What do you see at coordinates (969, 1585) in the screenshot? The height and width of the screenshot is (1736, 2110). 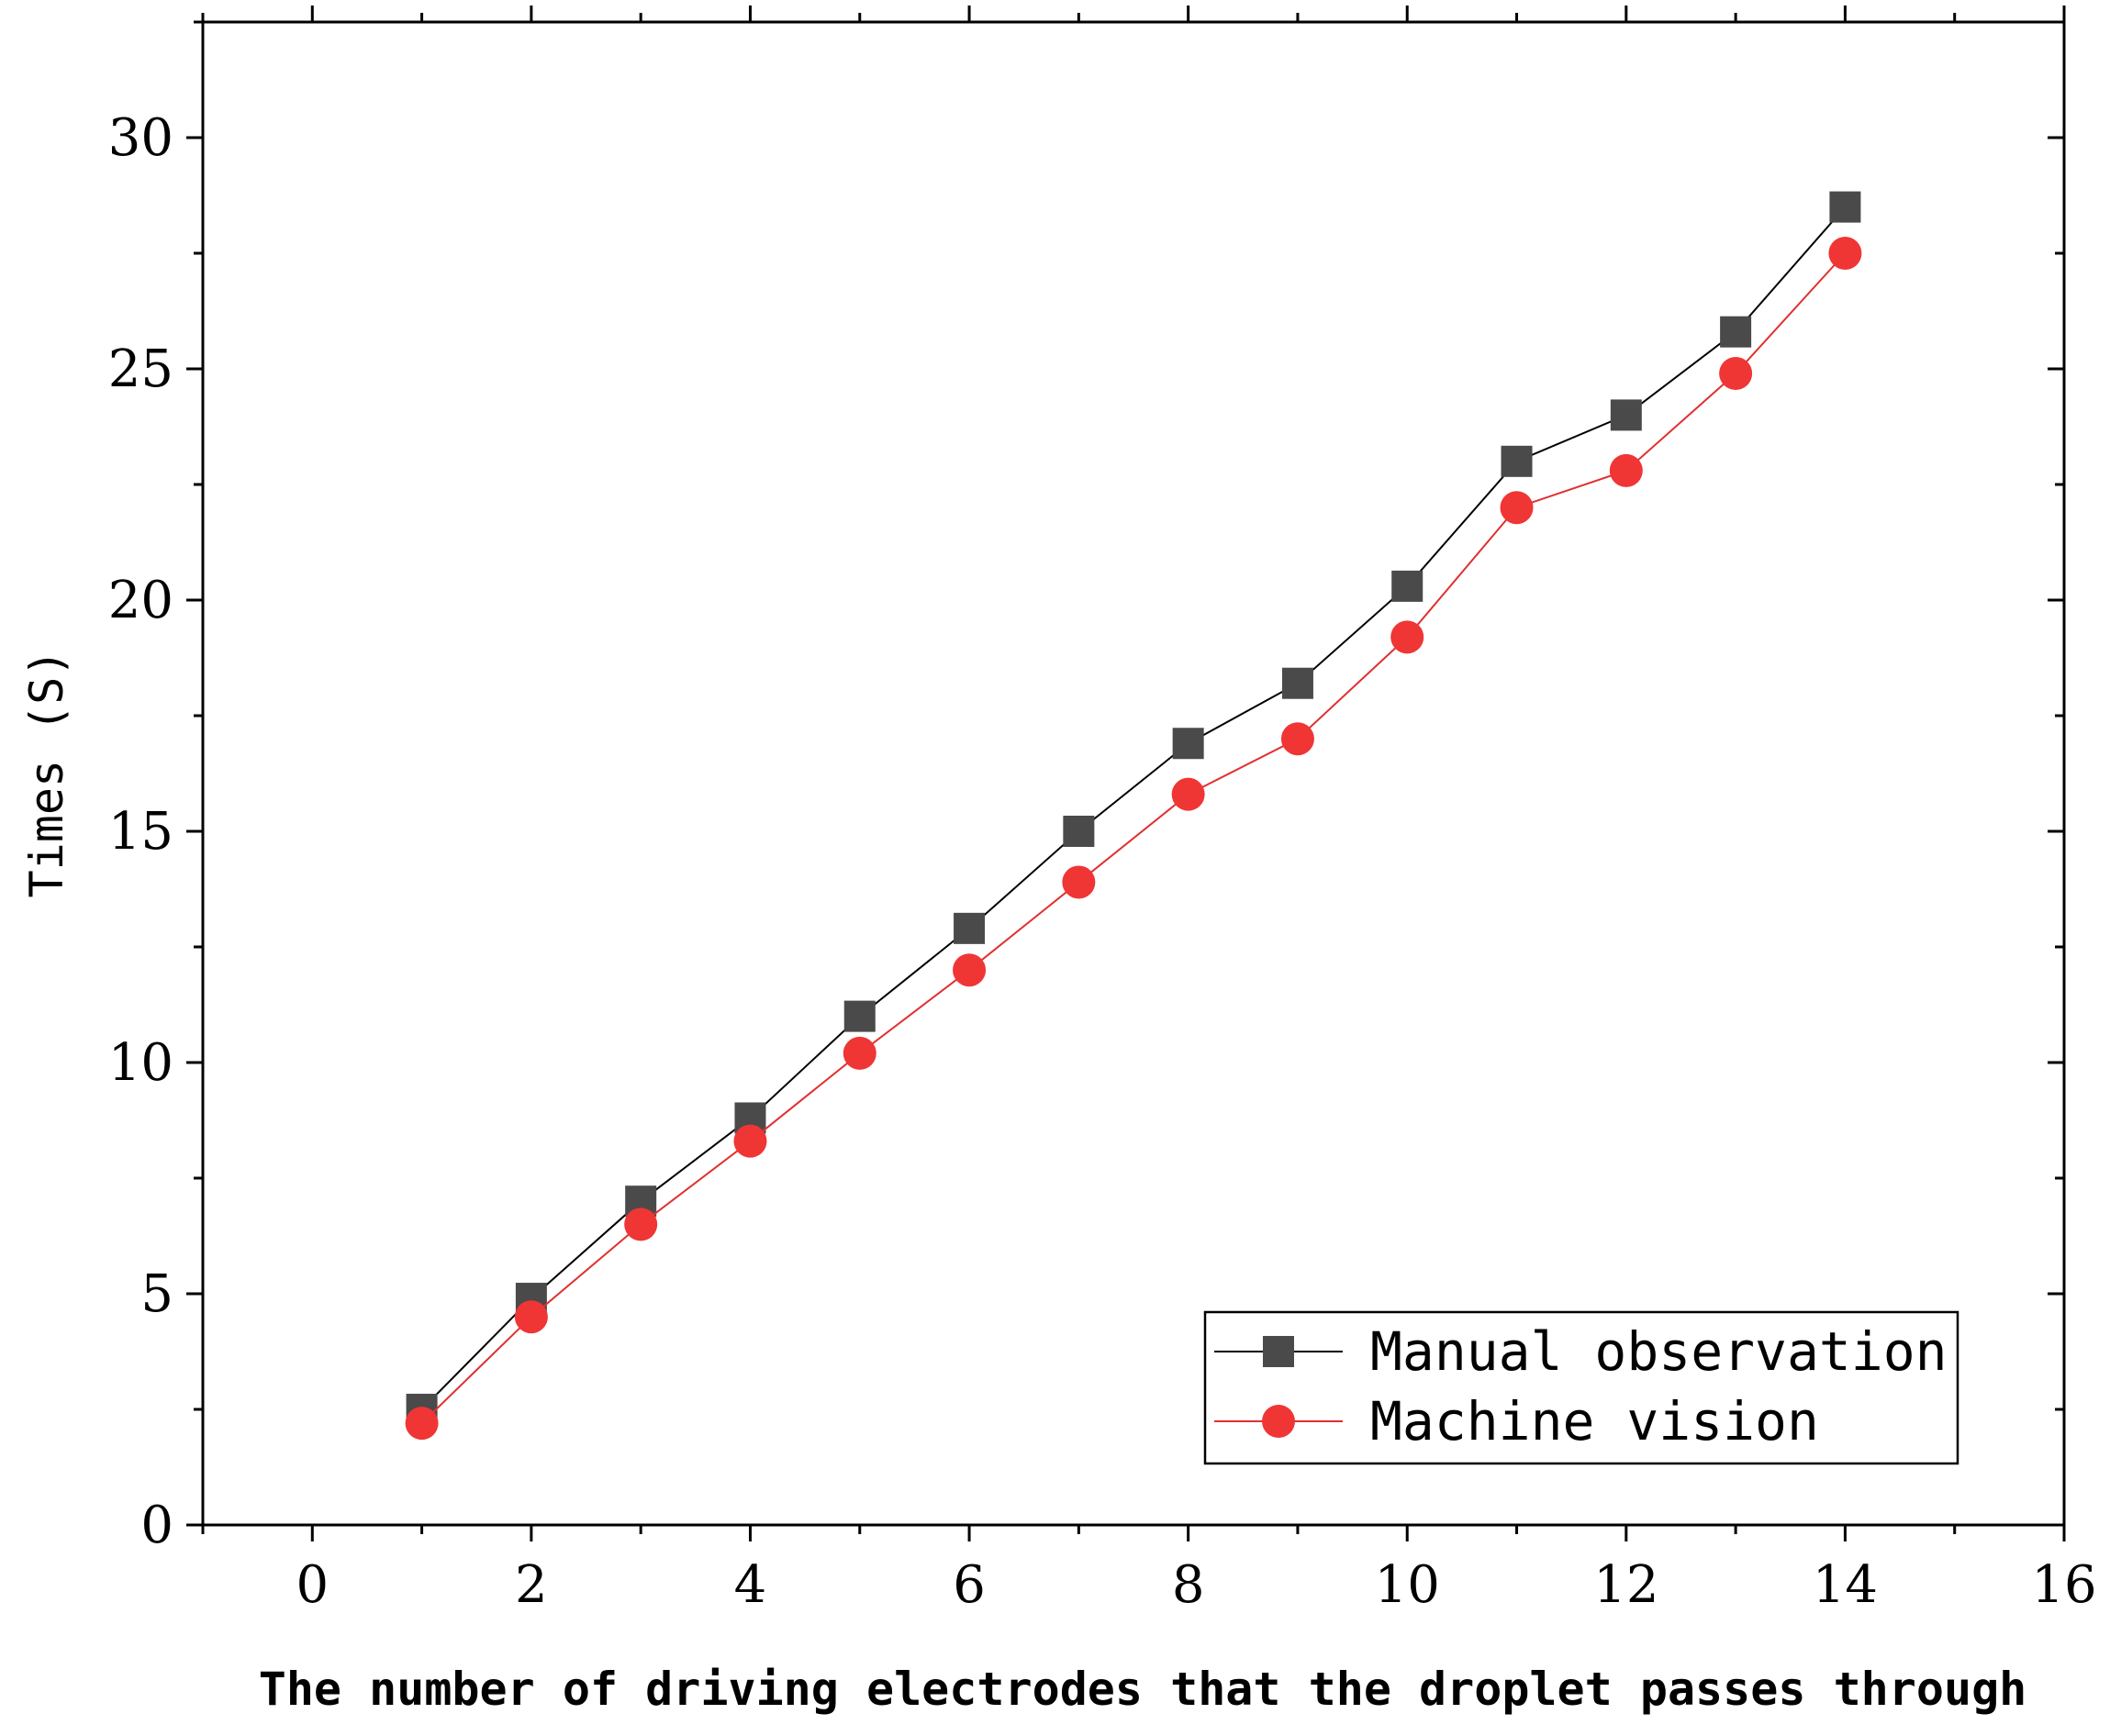 I see `x-tick-label: 6` at bounding box center [969, 1585].